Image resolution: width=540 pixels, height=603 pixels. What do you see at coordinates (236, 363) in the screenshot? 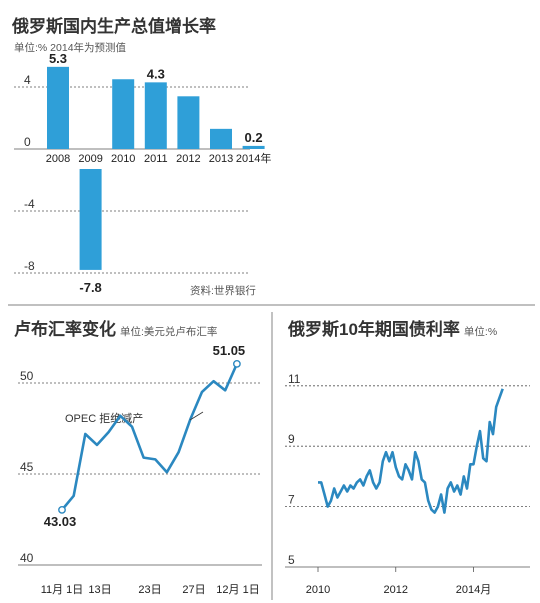
I see `ruble-end-point` at bounding box center [236, 363].